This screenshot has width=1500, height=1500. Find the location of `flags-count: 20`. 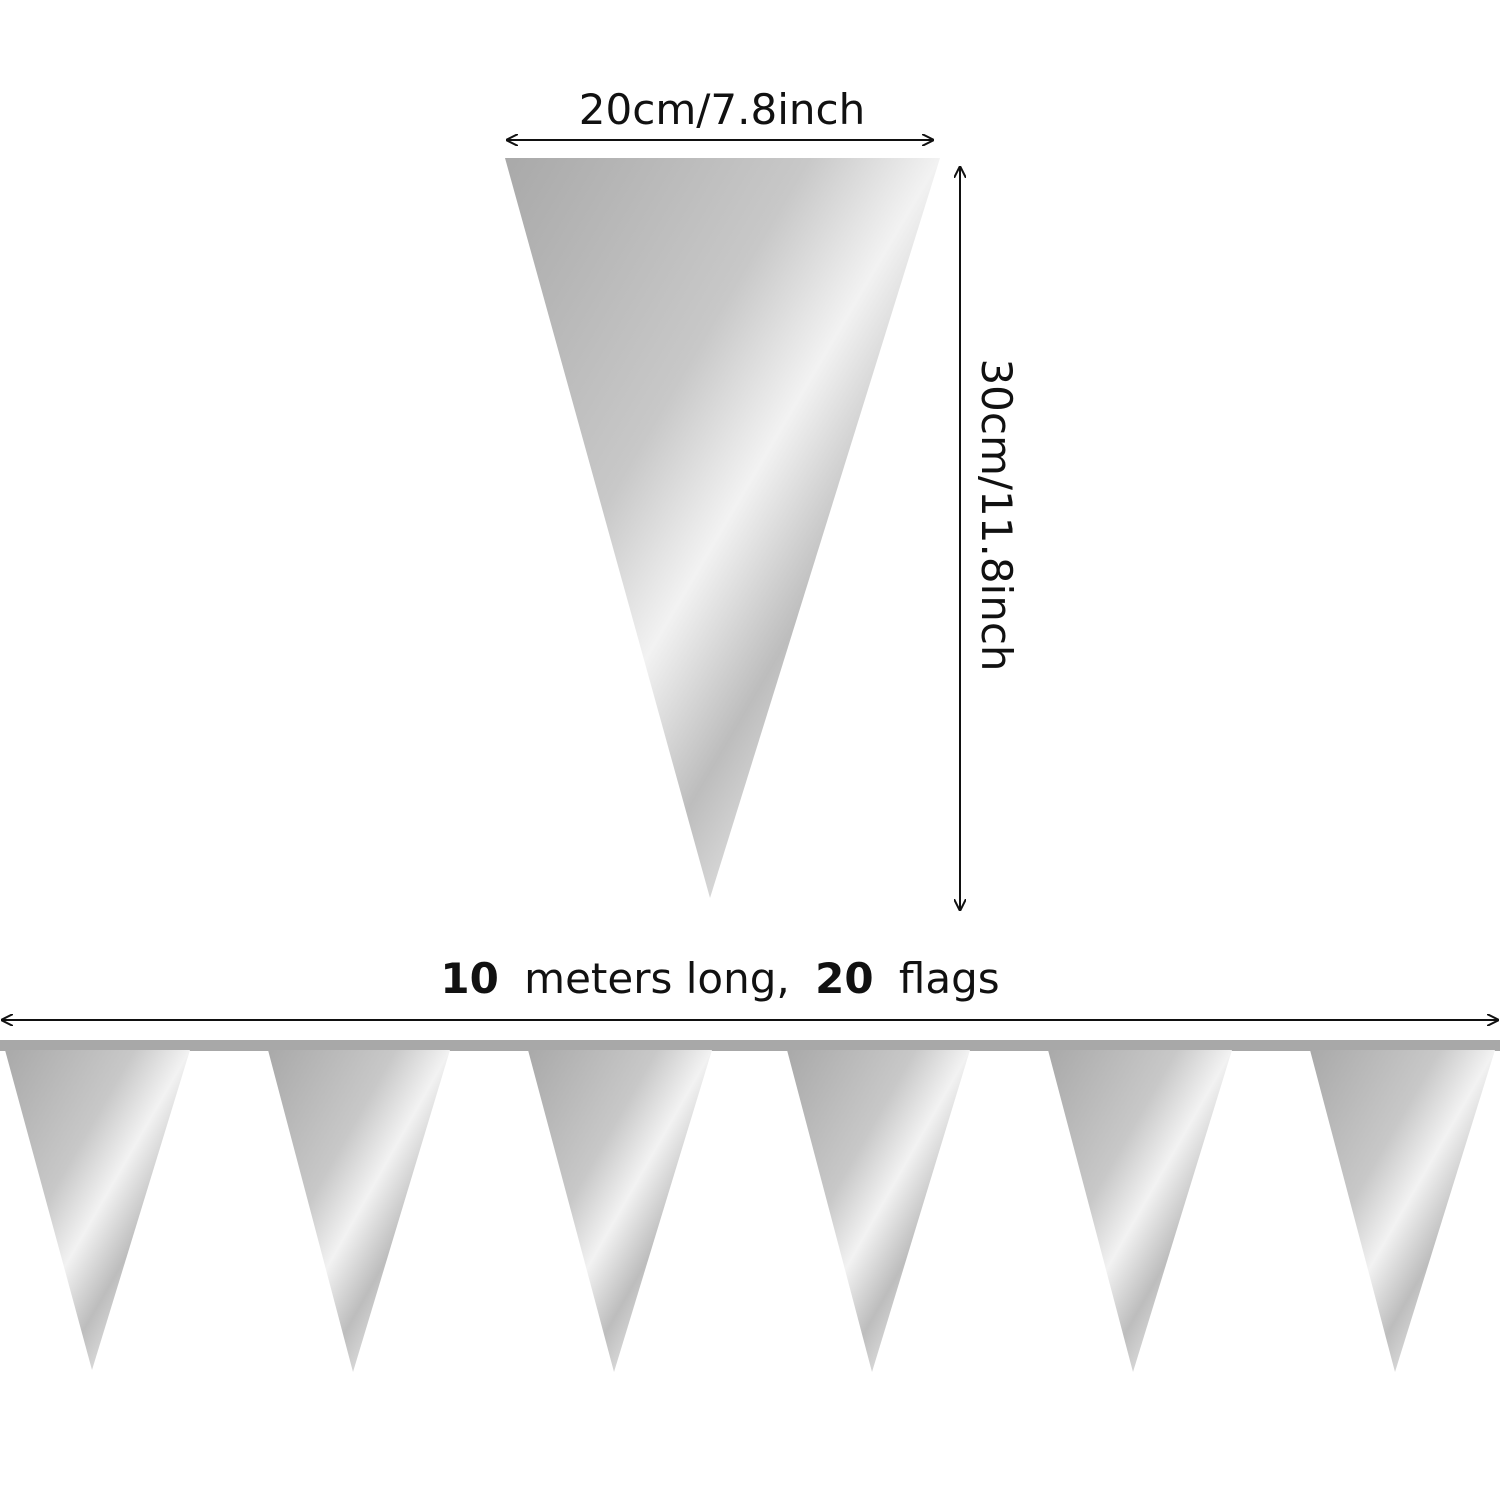

flags-count: 20 is located at coordinates (844, 978).